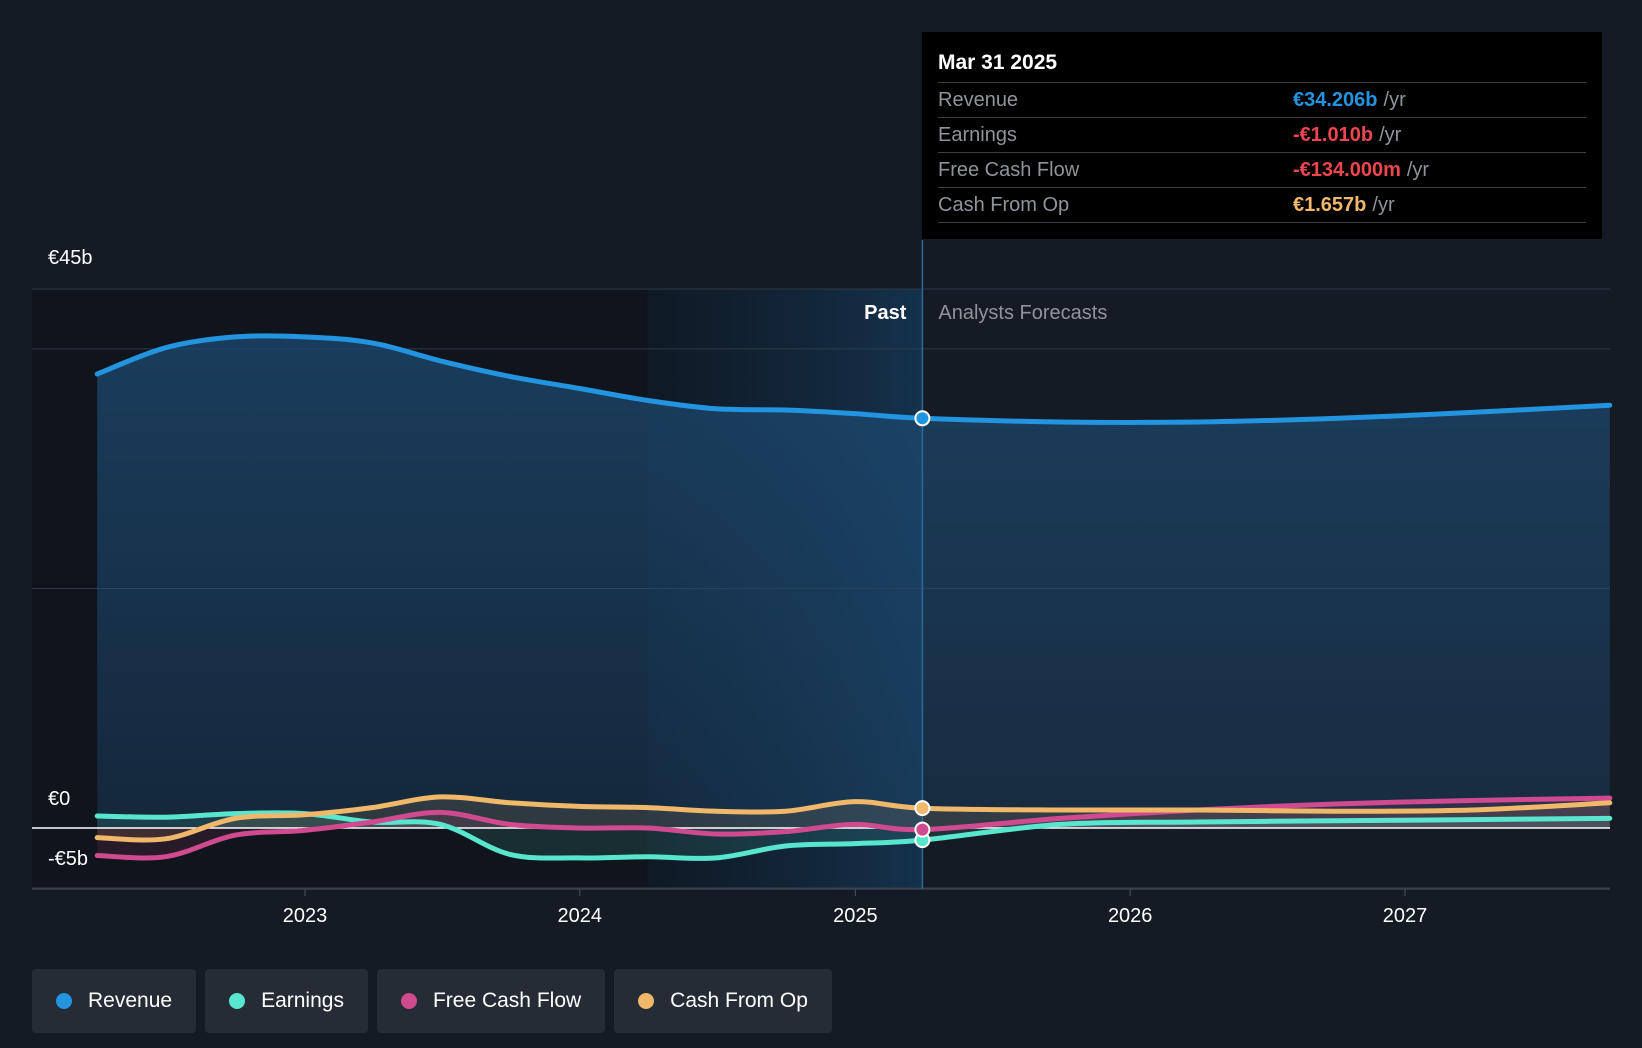 The height and width of the screenshot is (1048, 1642). What do you see at coordinates (507, 1000) in the screenshot?
I see `legend-label: Free Cash Flow` at bounding box center [507, 1000].